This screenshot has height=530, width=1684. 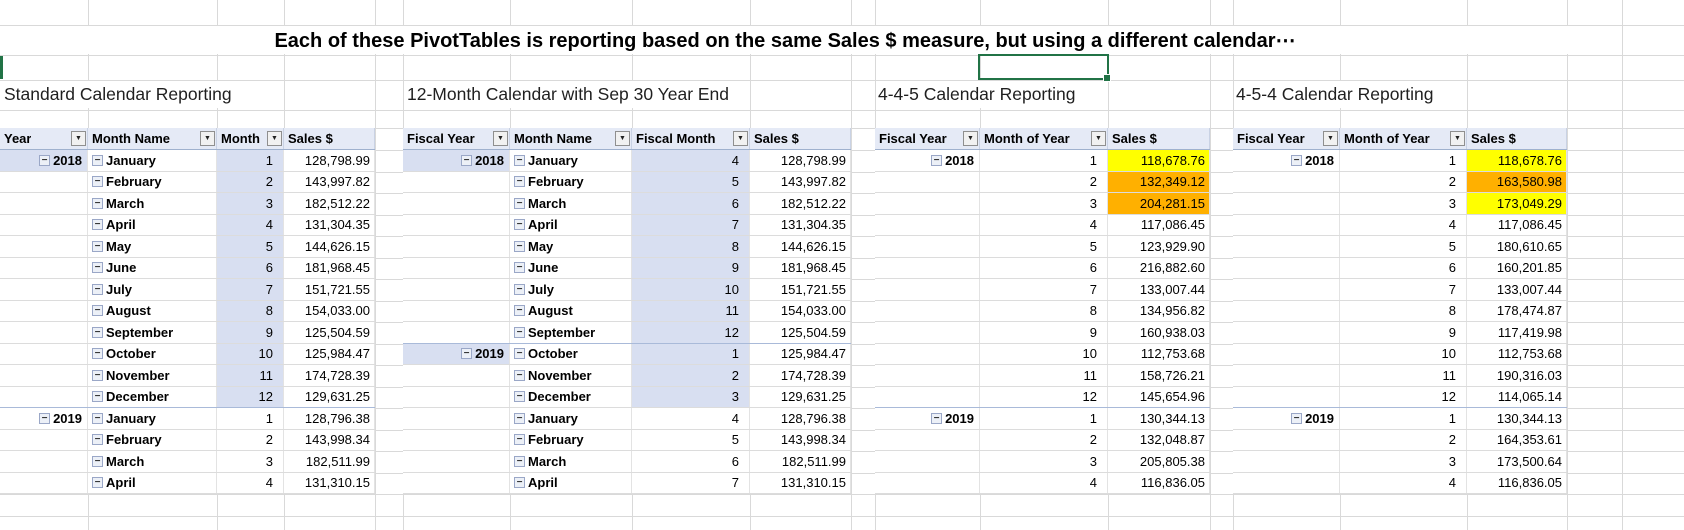 I want to click on sales-value-cell: 151,721.55, so click(x=800, y=289).